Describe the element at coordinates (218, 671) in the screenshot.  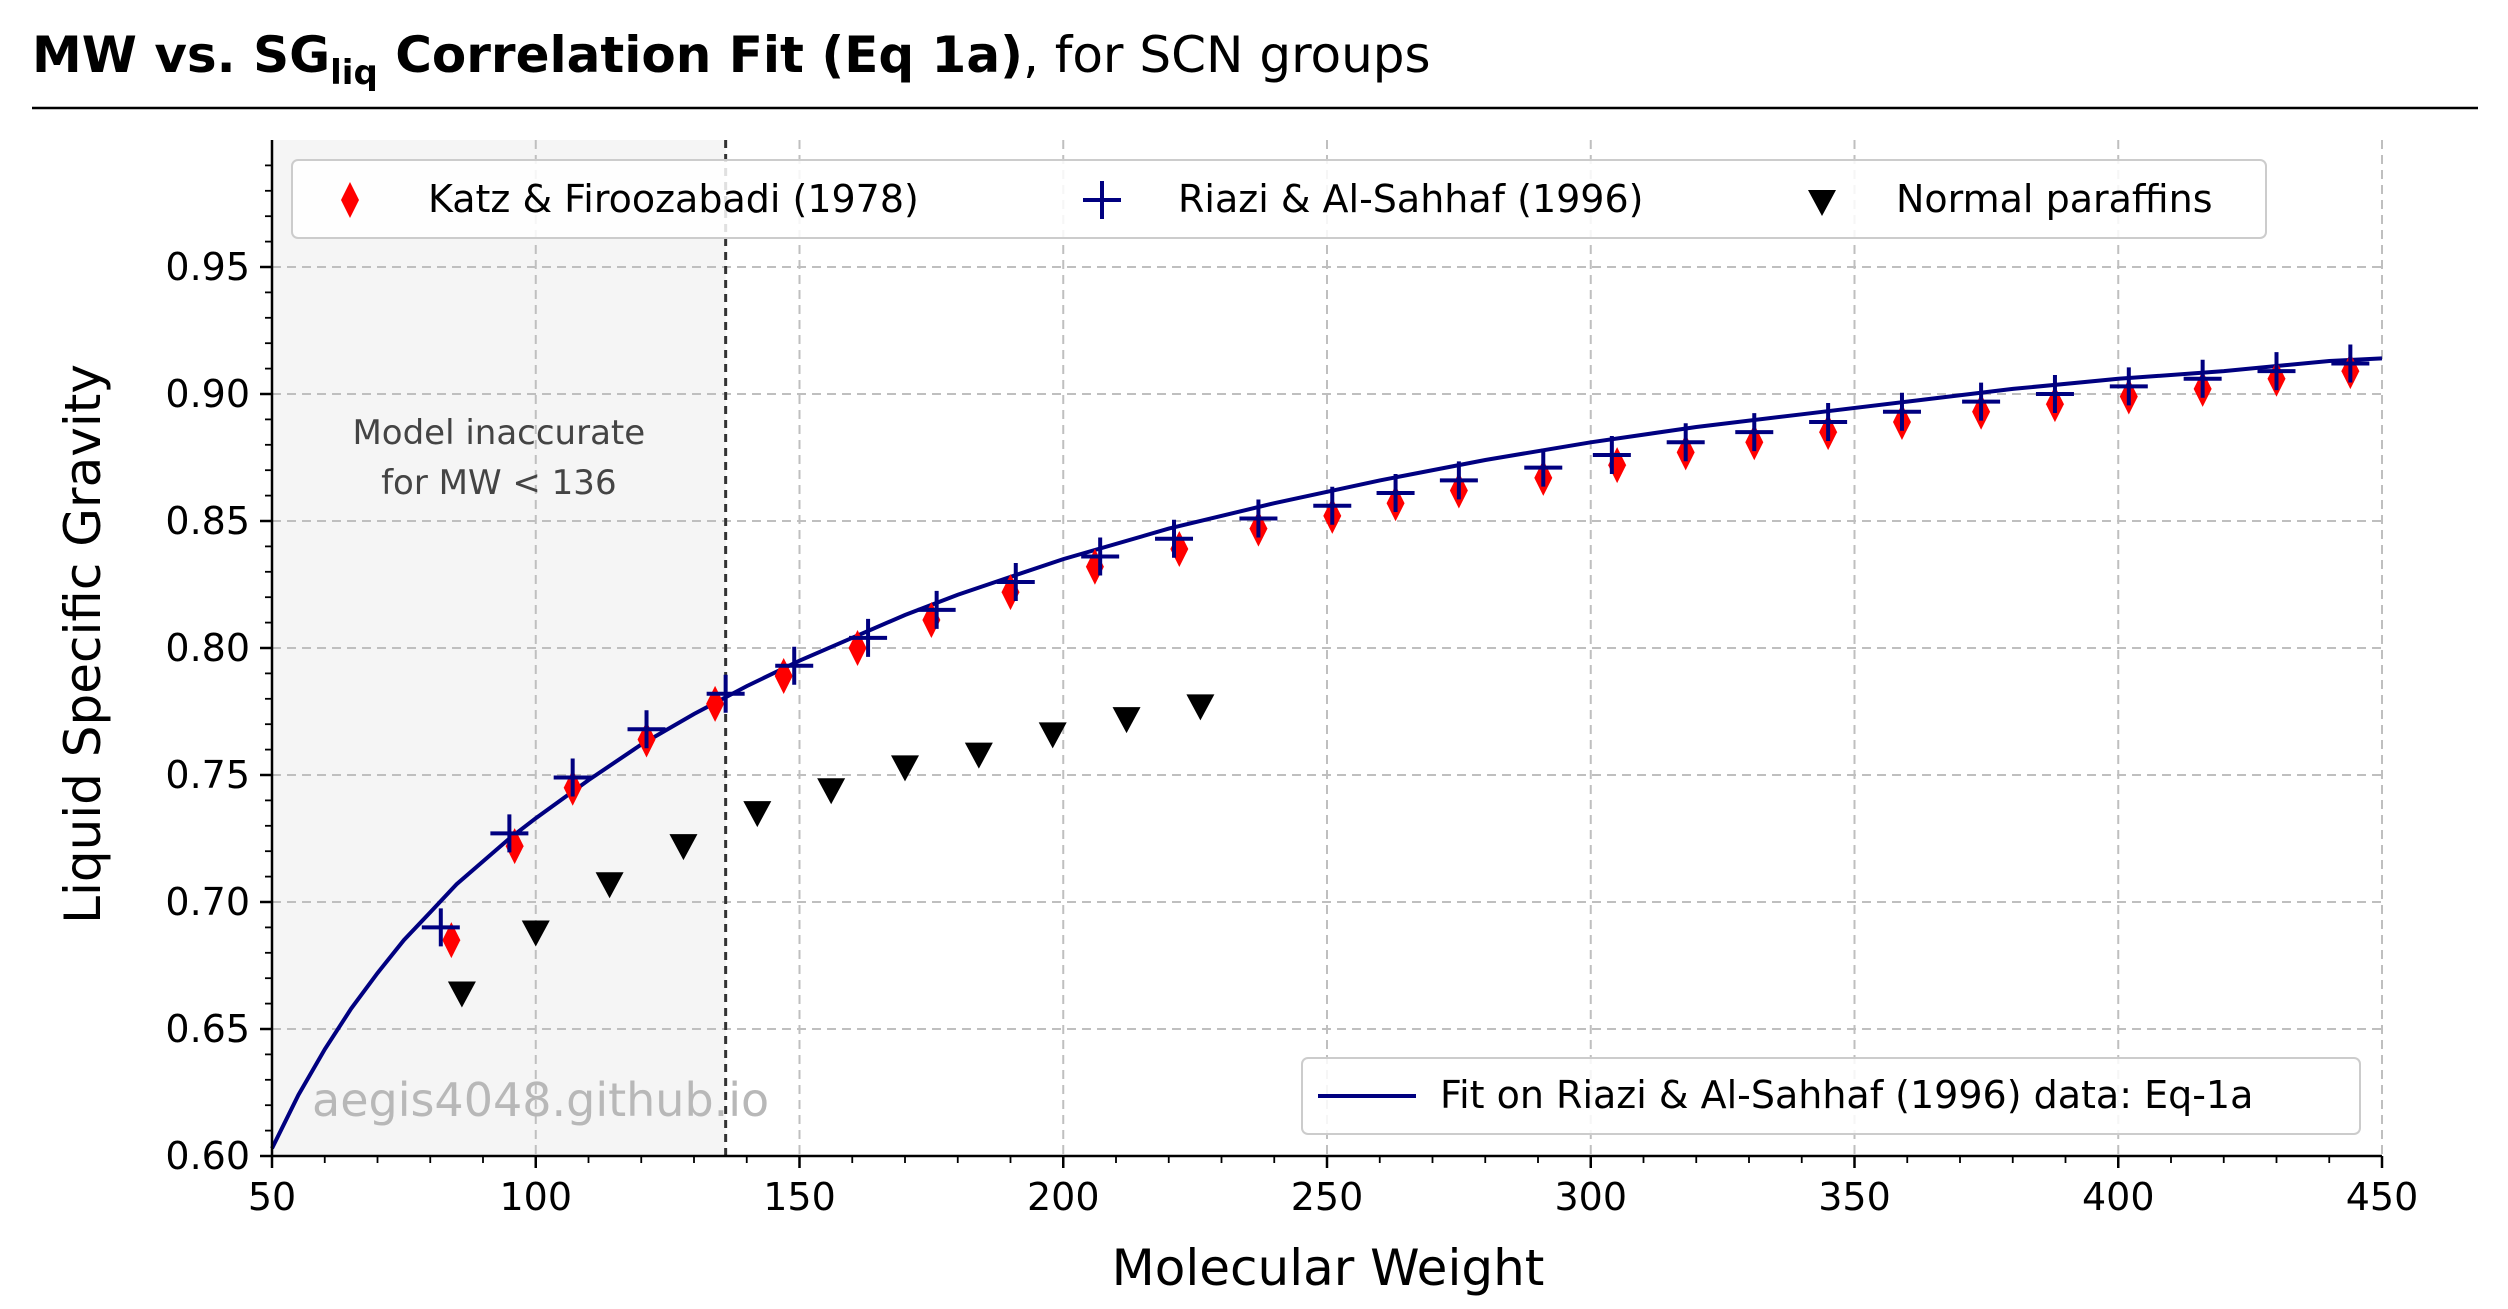
I see `y-axis-ticks: 0.60 0.65 0.70 0.75 0.80 0.85 0.90 0.95` at that location.